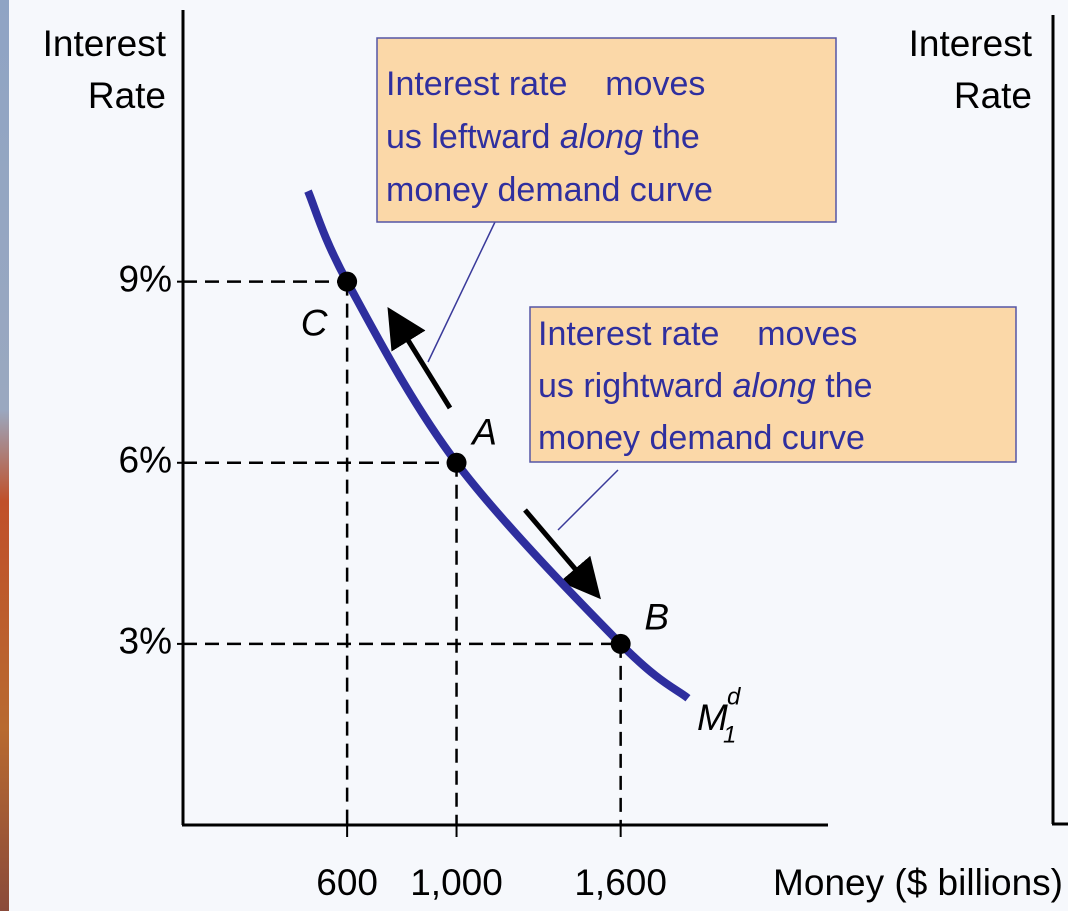  What do you see at coordinates (420, 358) in the screenshot?
I see `arrow-left` at bounding box center [420, 358].